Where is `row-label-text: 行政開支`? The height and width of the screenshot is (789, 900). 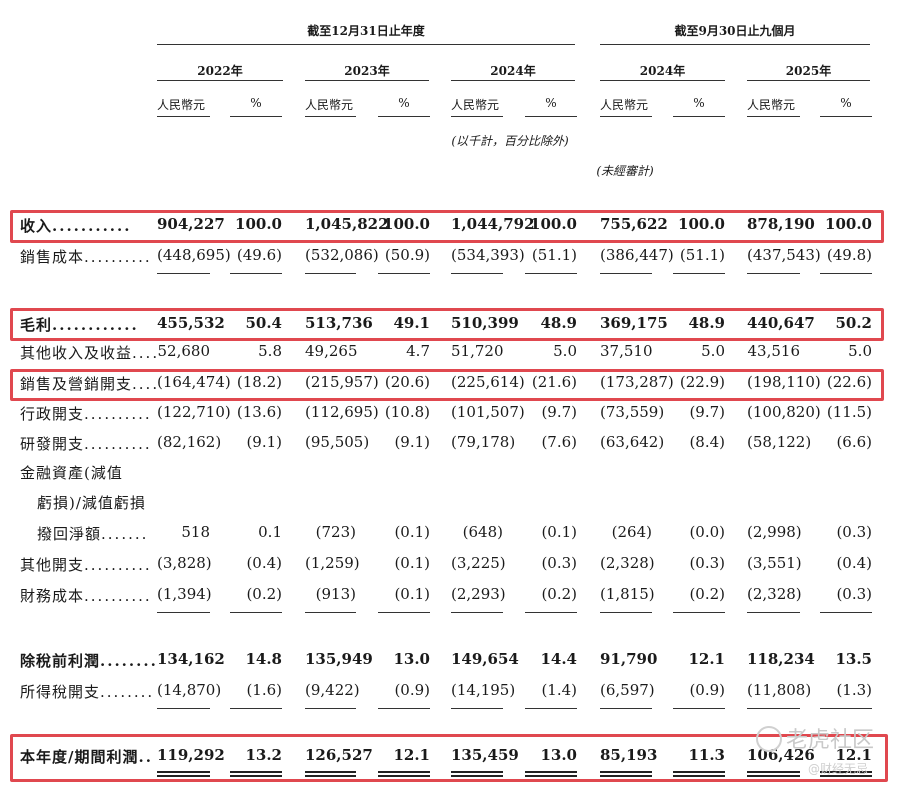
row-label-text: 行政開支 is located at coordinates (52, 414).